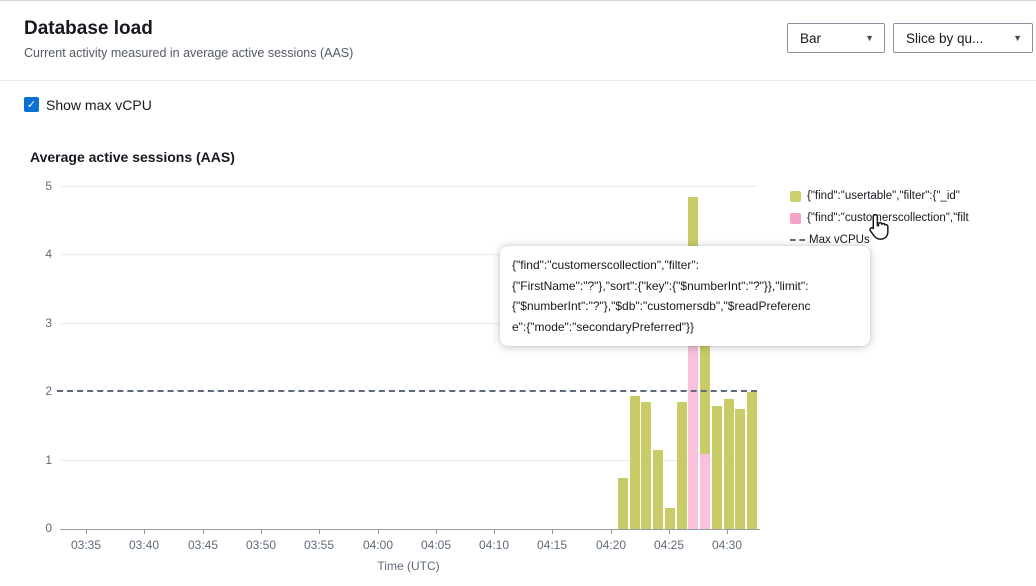  I want to click on dashed-line-swatch, so click(797, 240).